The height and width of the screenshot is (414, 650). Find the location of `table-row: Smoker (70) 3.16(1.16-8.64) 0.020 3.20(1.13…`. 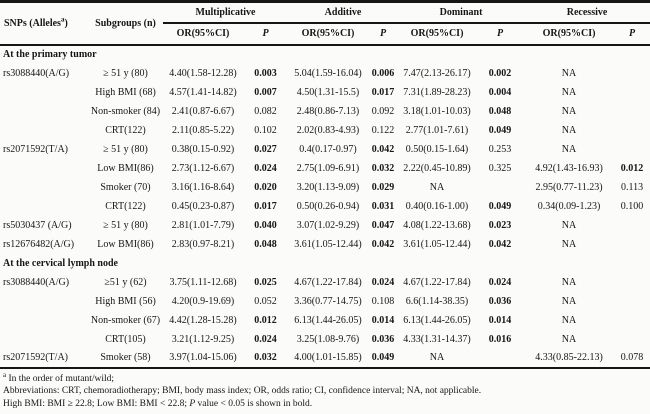

table-row: Smoker (70) 3.16(1.16-8.64) 0.020 3.20(1.13… is located at coordinates (325, 187).